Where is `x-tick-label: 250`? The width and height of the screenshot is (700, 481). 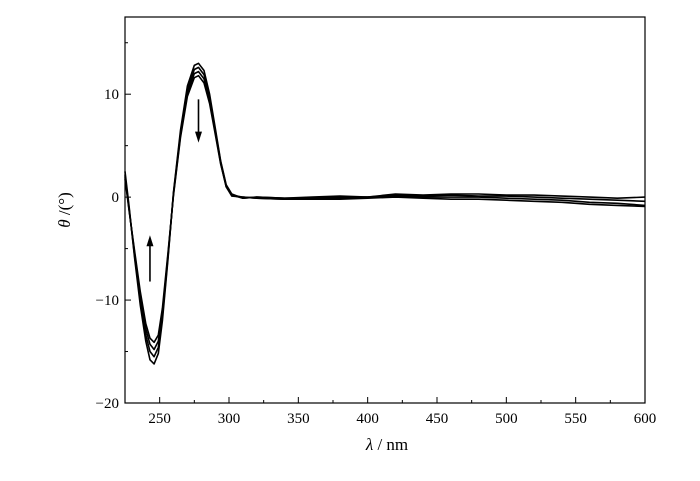
x-tick-label: 250 is located at coordinates (159, 419).